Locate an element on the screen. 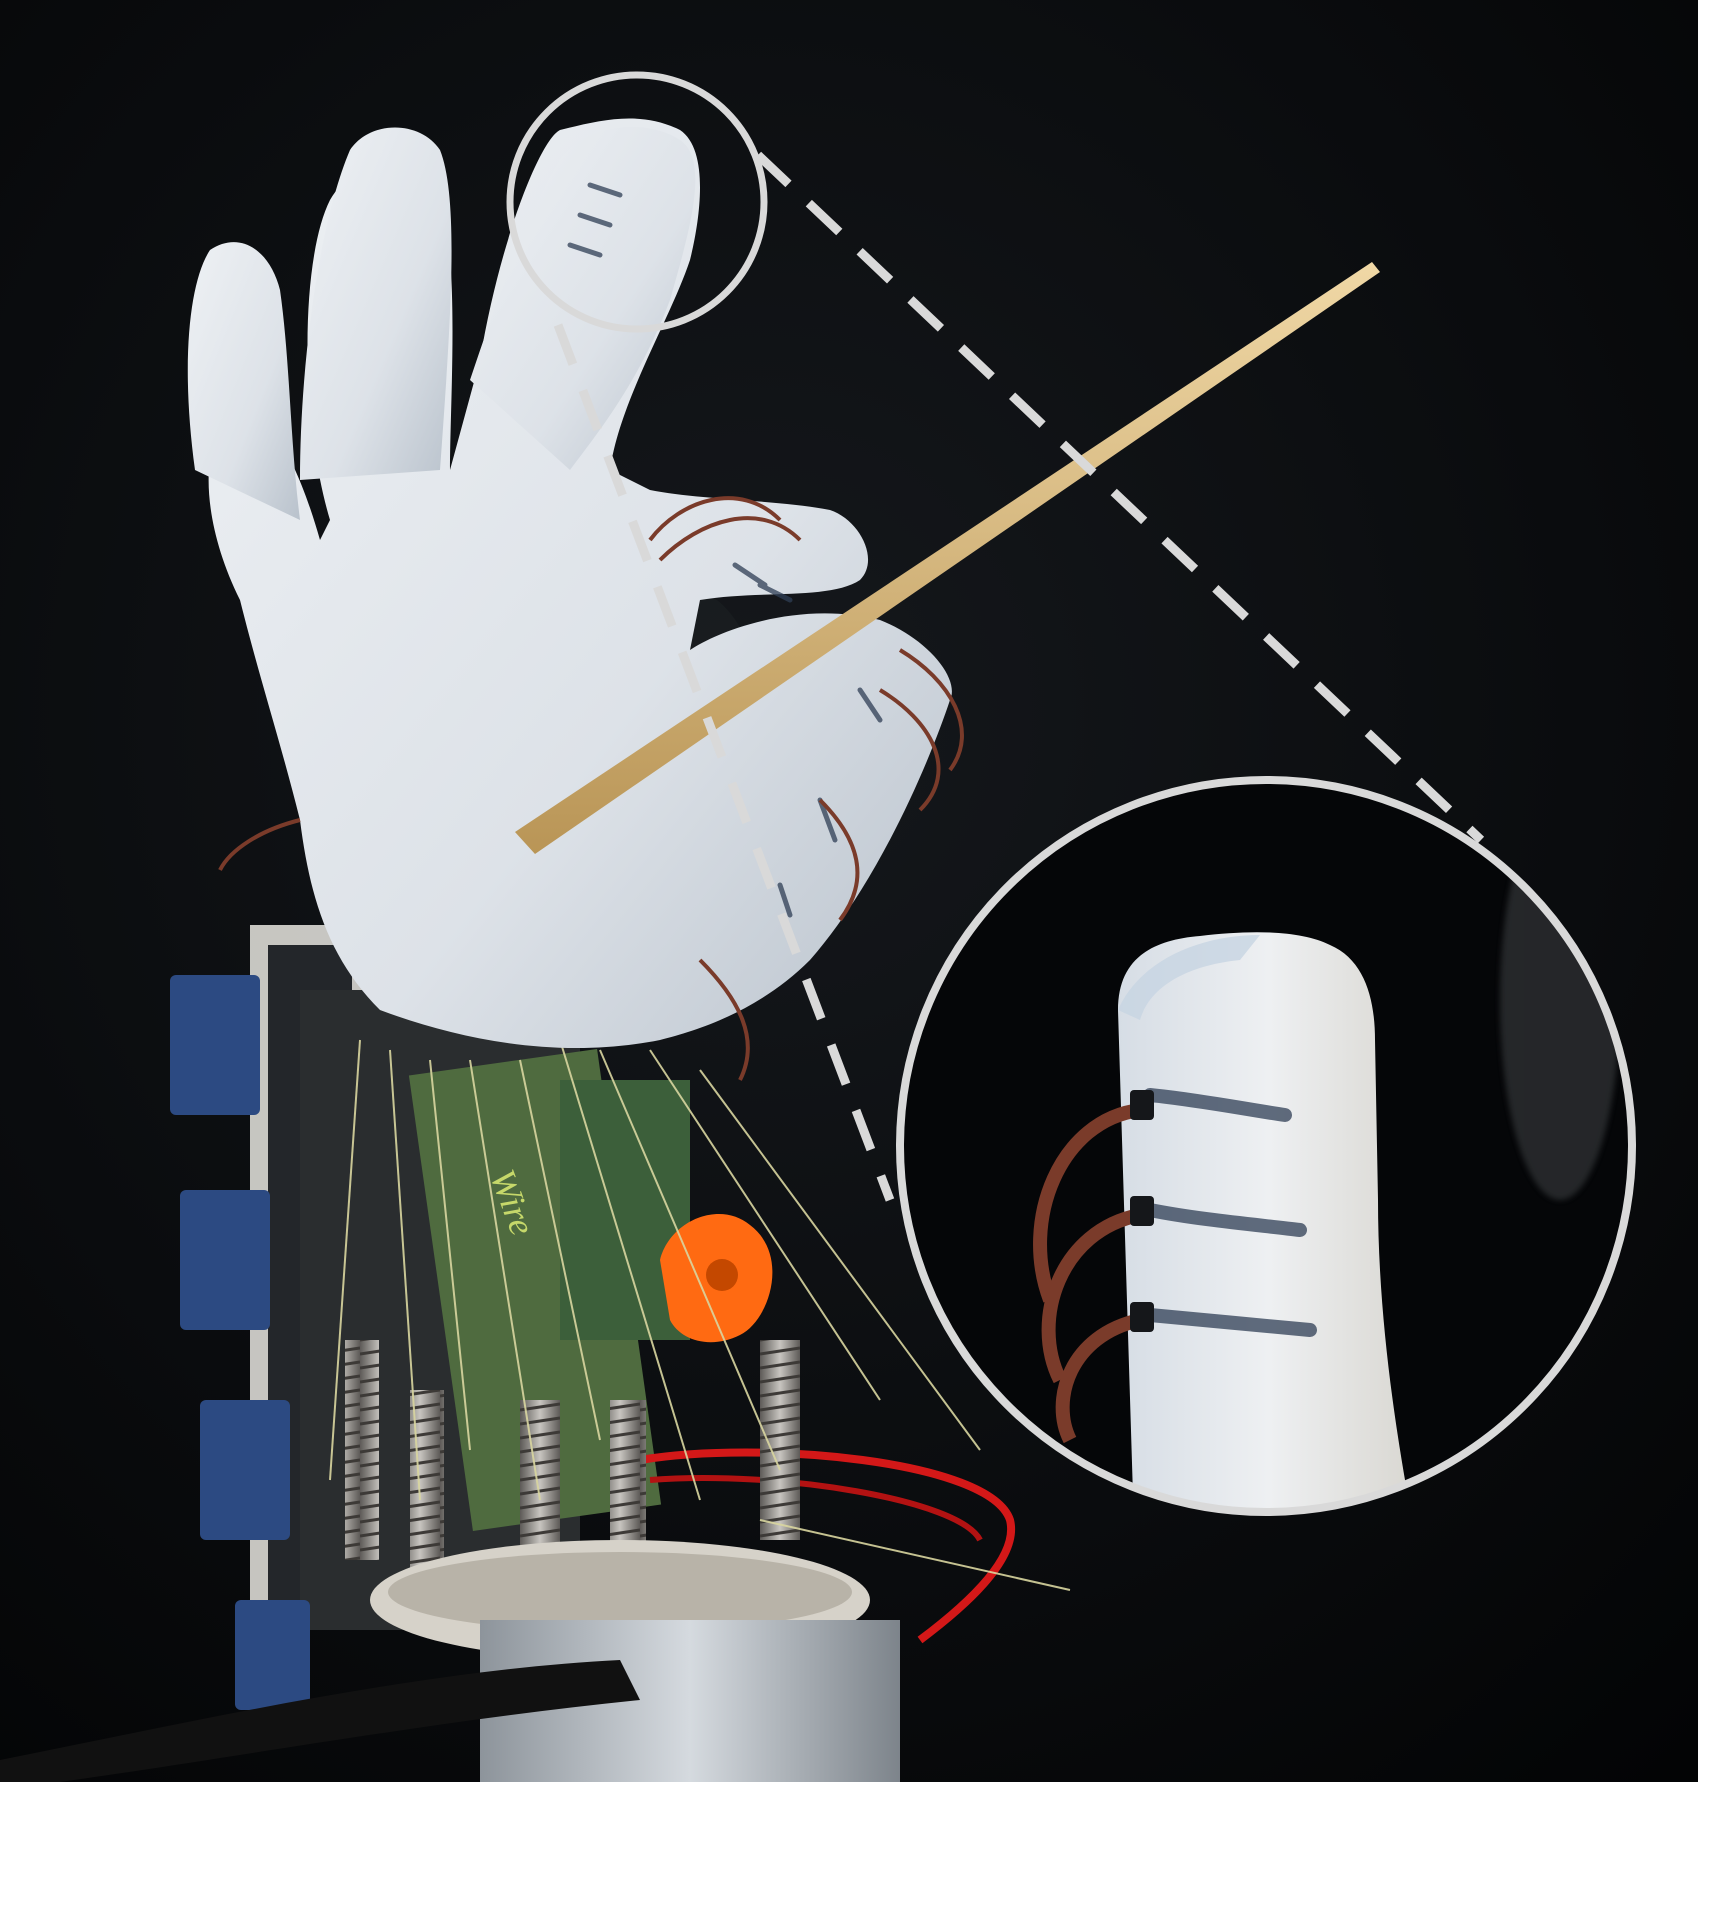 The width and height of the screenshot is (1713, 1916). sensor-wires is located at coordinates (591, 788).